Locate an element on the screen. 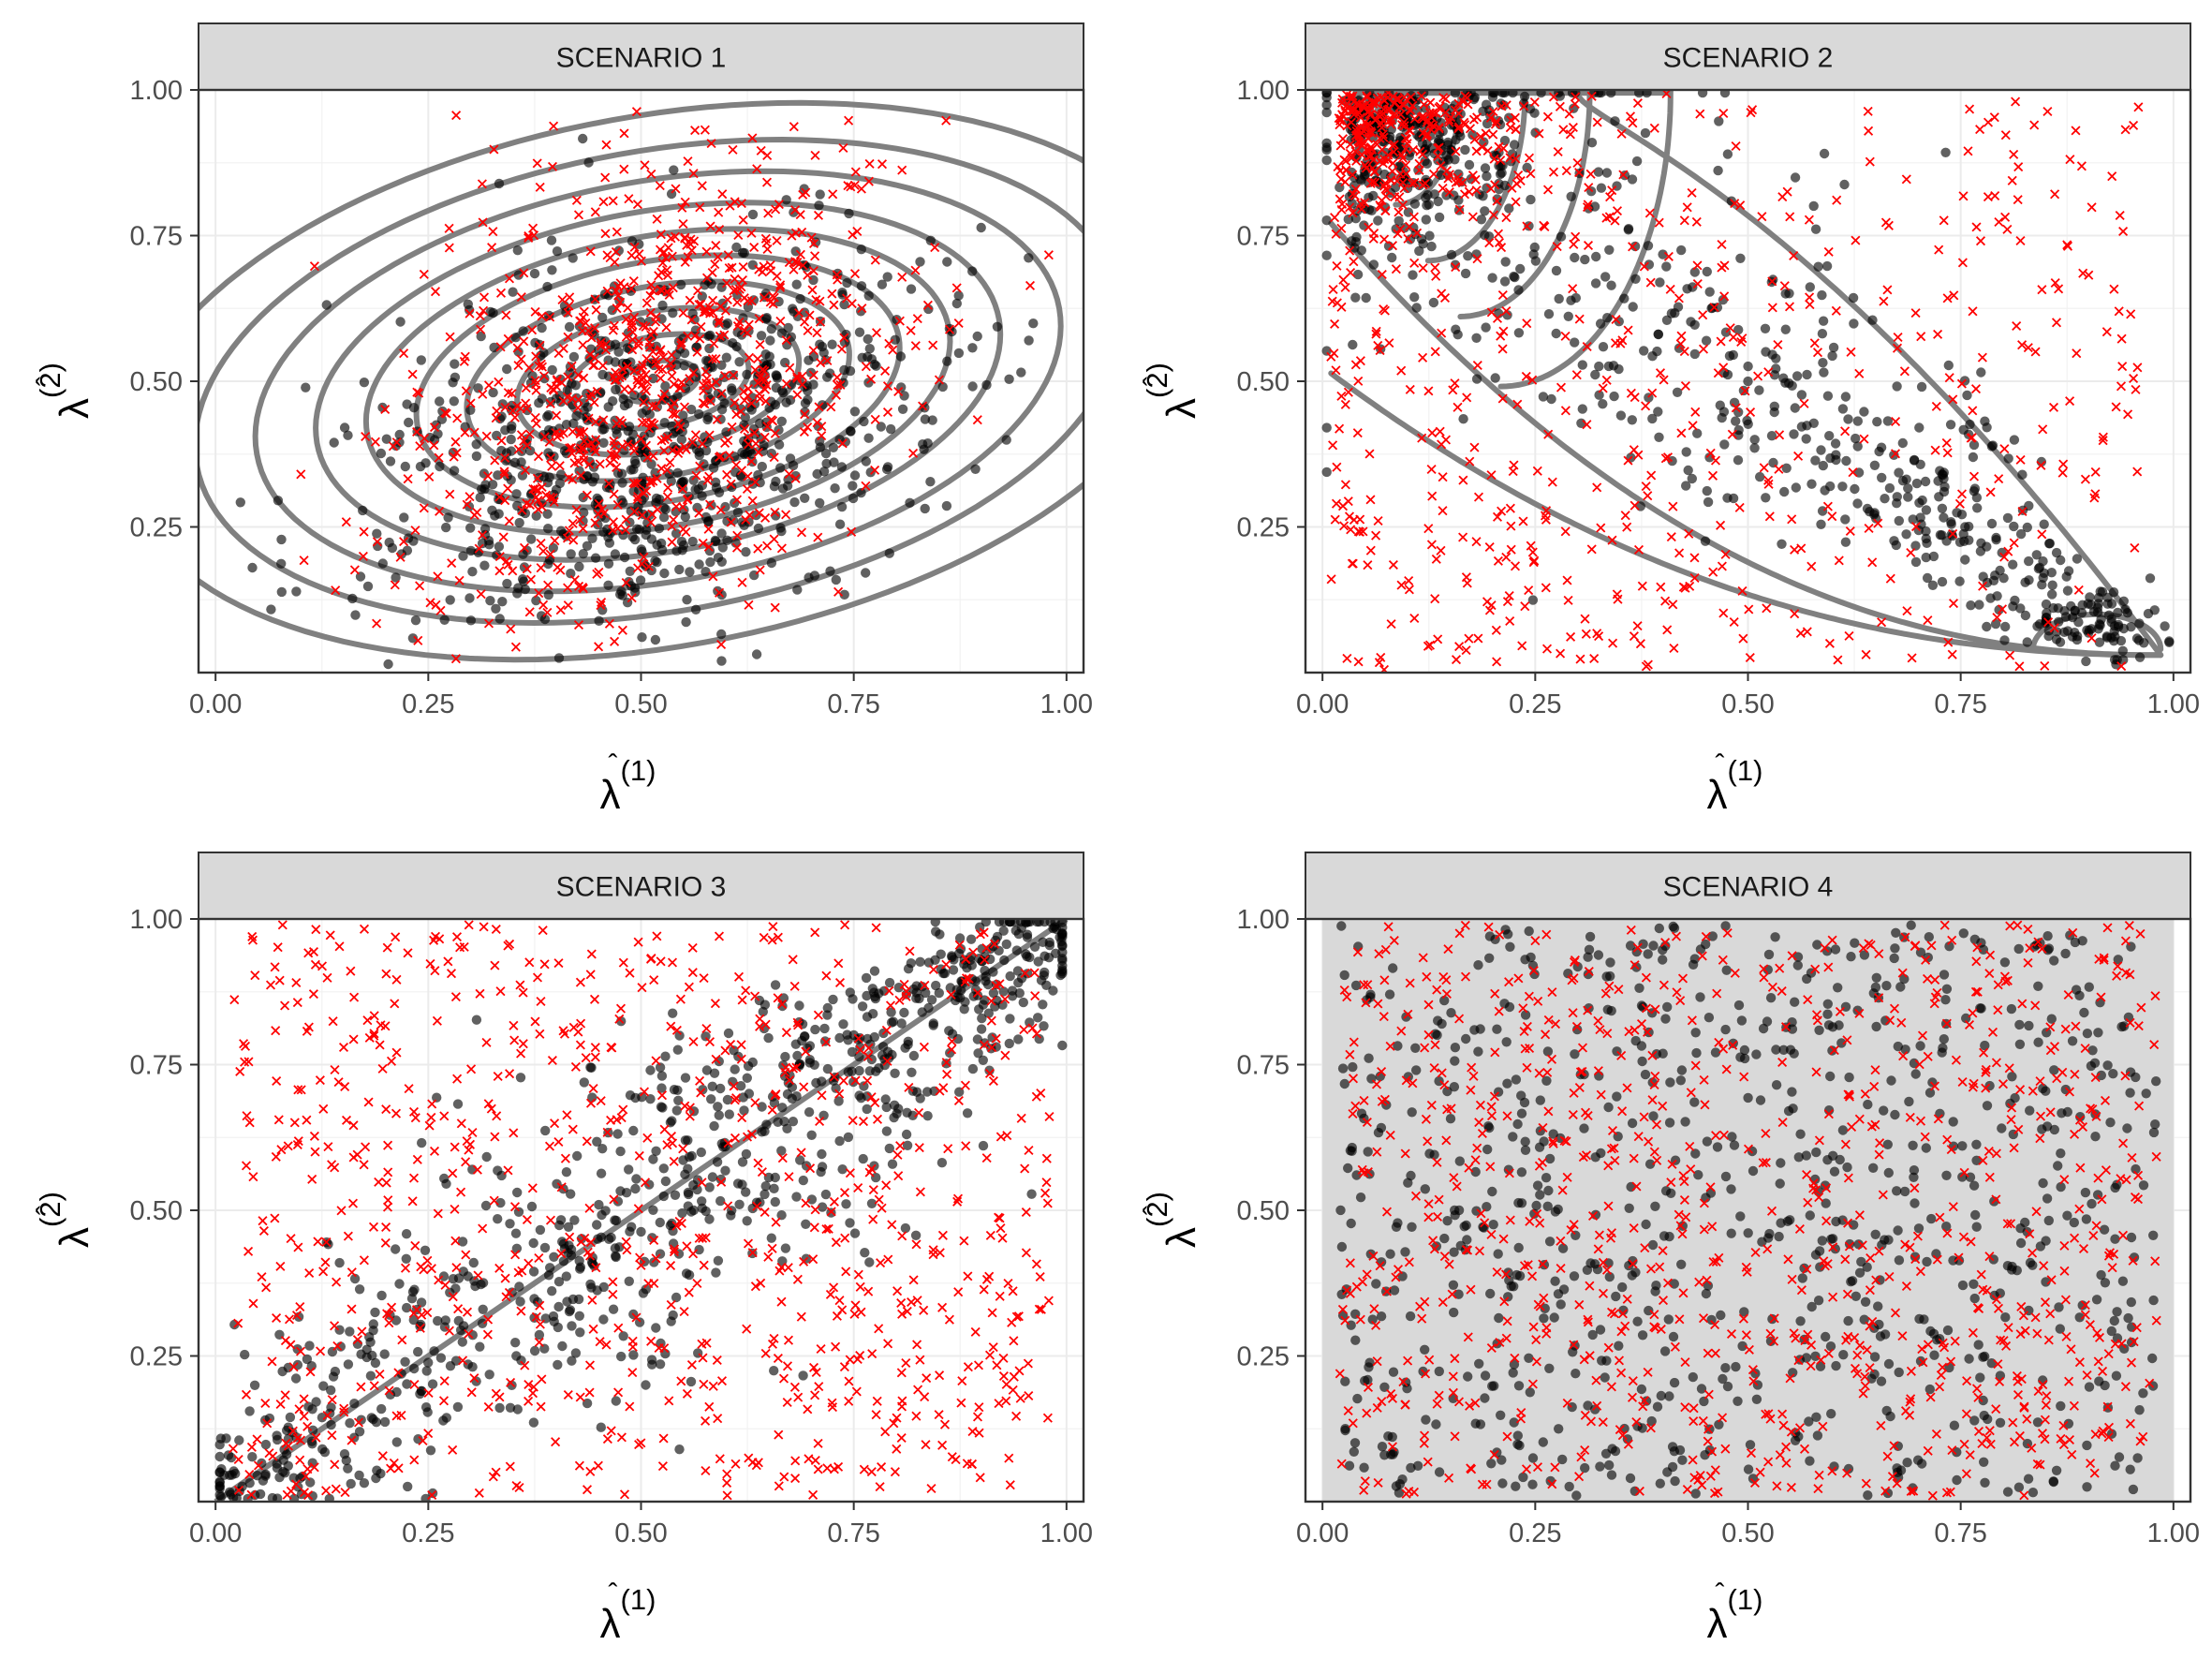 The image size is (2212, 1659). contour-line is located at coordinates (642, 381).